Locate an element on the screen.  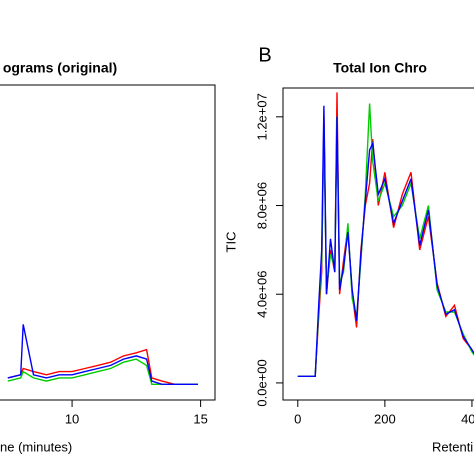
x-tick-label: 400 is located at coordinates (467, 418).